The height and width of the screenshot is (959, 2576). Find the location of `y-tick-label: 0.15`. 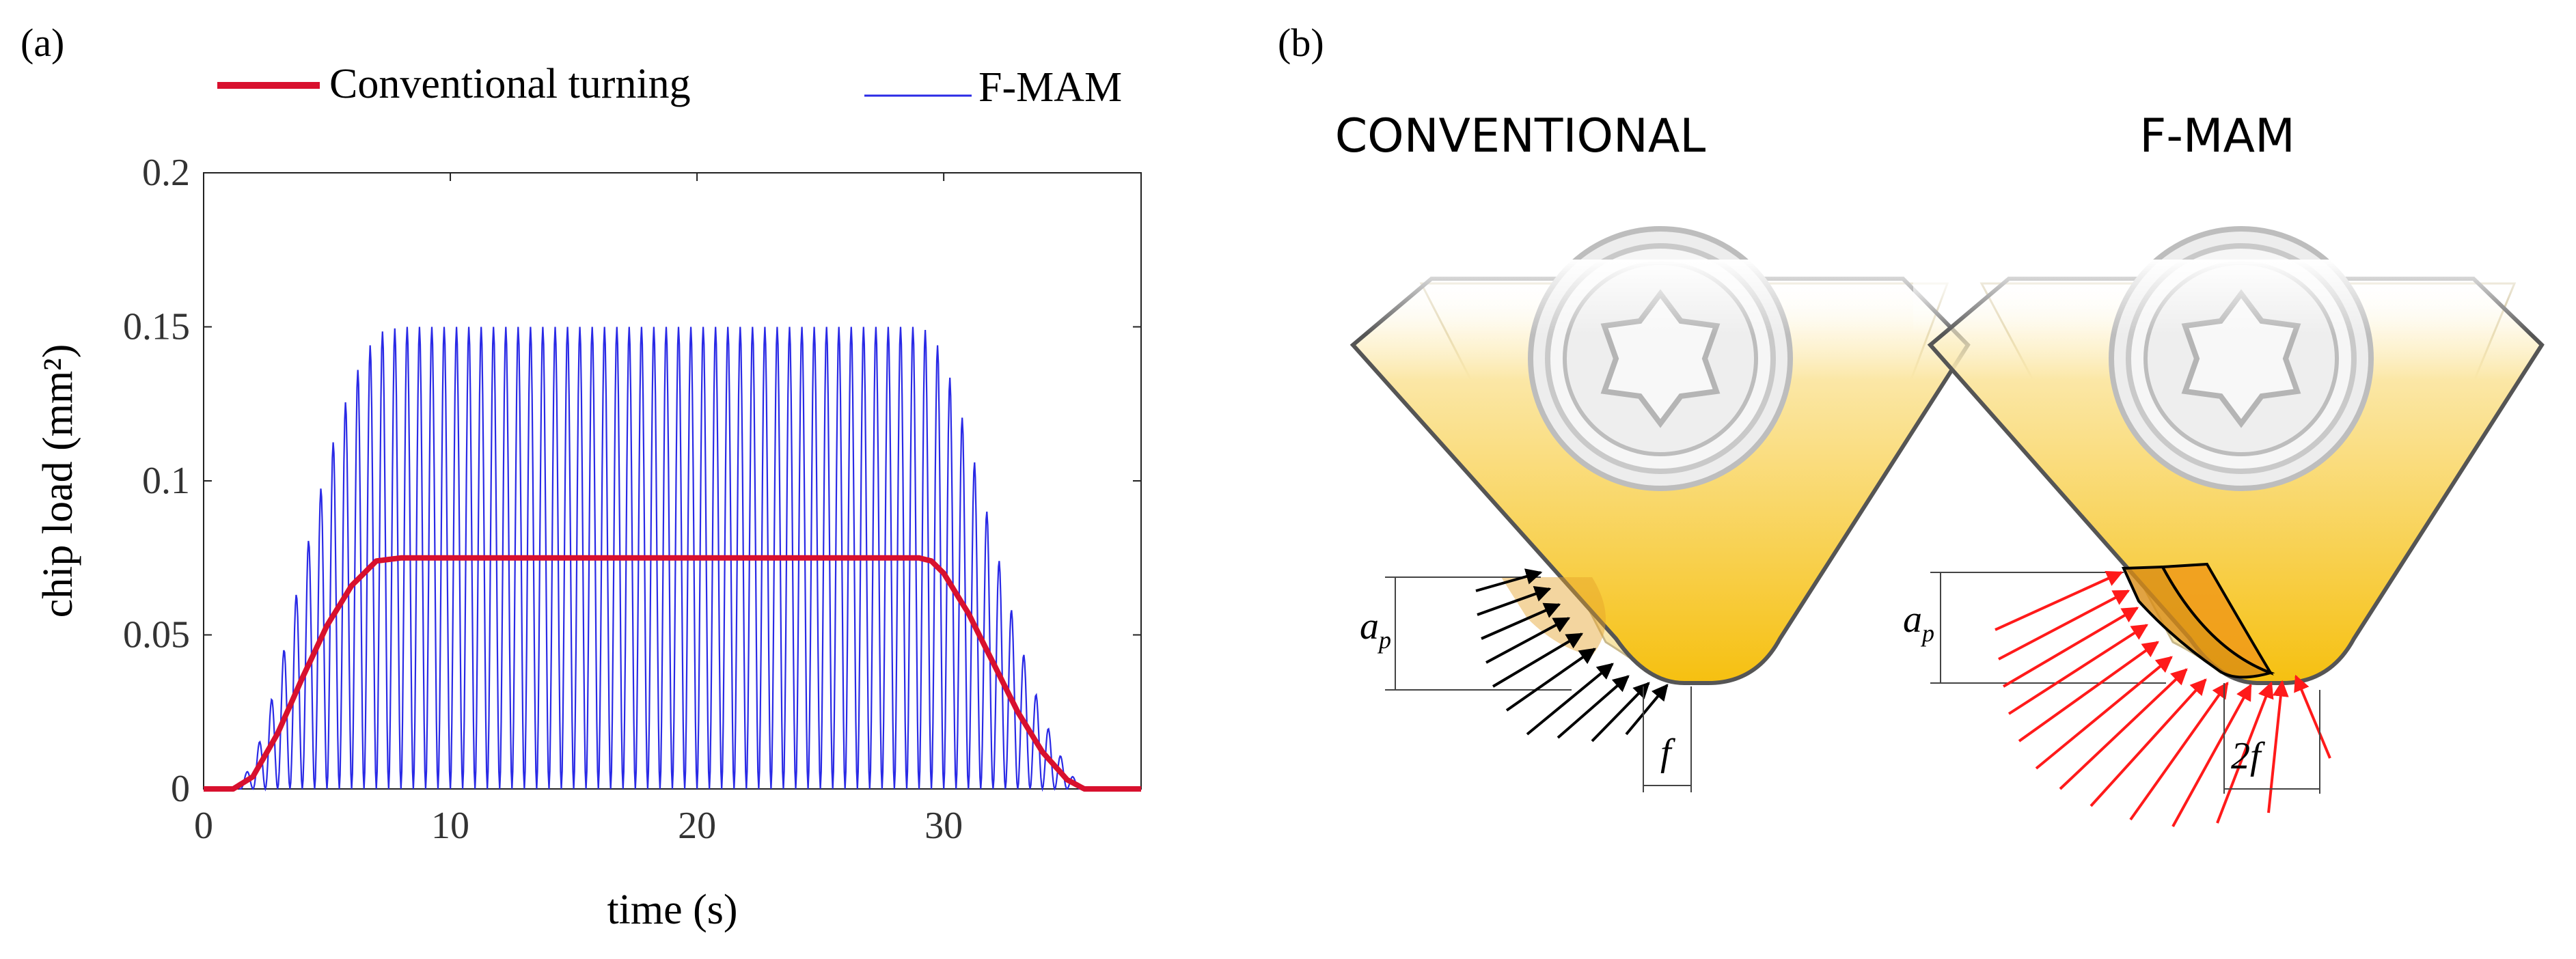

y-tick-label: 0.15 is located at coordinates (156, 327).